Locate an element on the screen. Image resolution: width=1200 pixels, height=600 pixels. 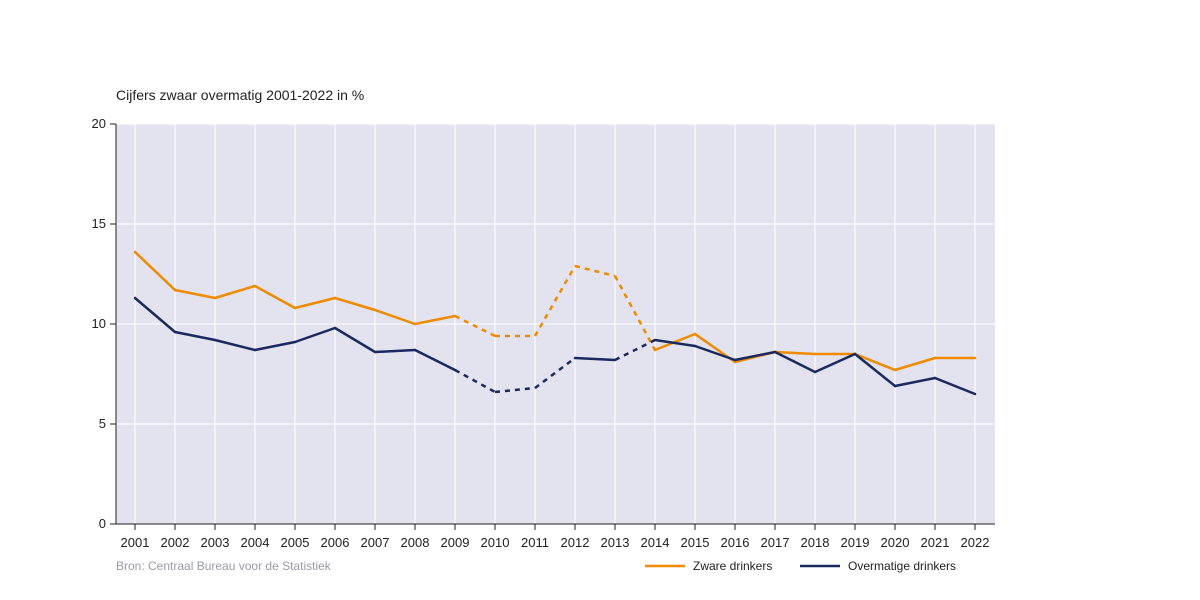
y-axis-ticks: 0 5 10 15 20 is located at coordinates (104, 323).